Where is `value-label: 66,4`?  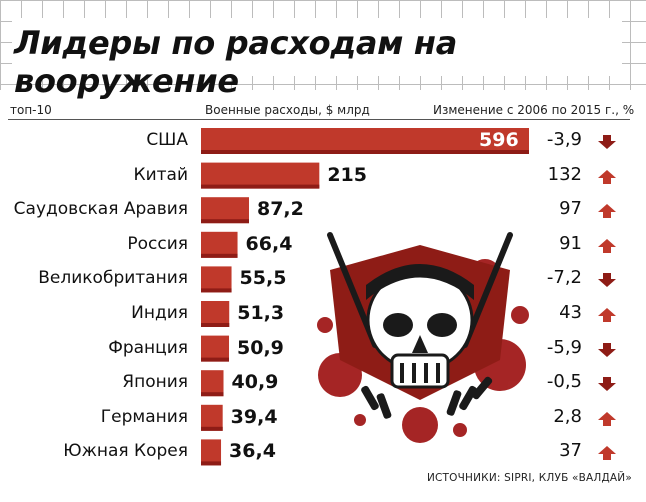
value-label: 66,4 is located at coordinates (269, 243).